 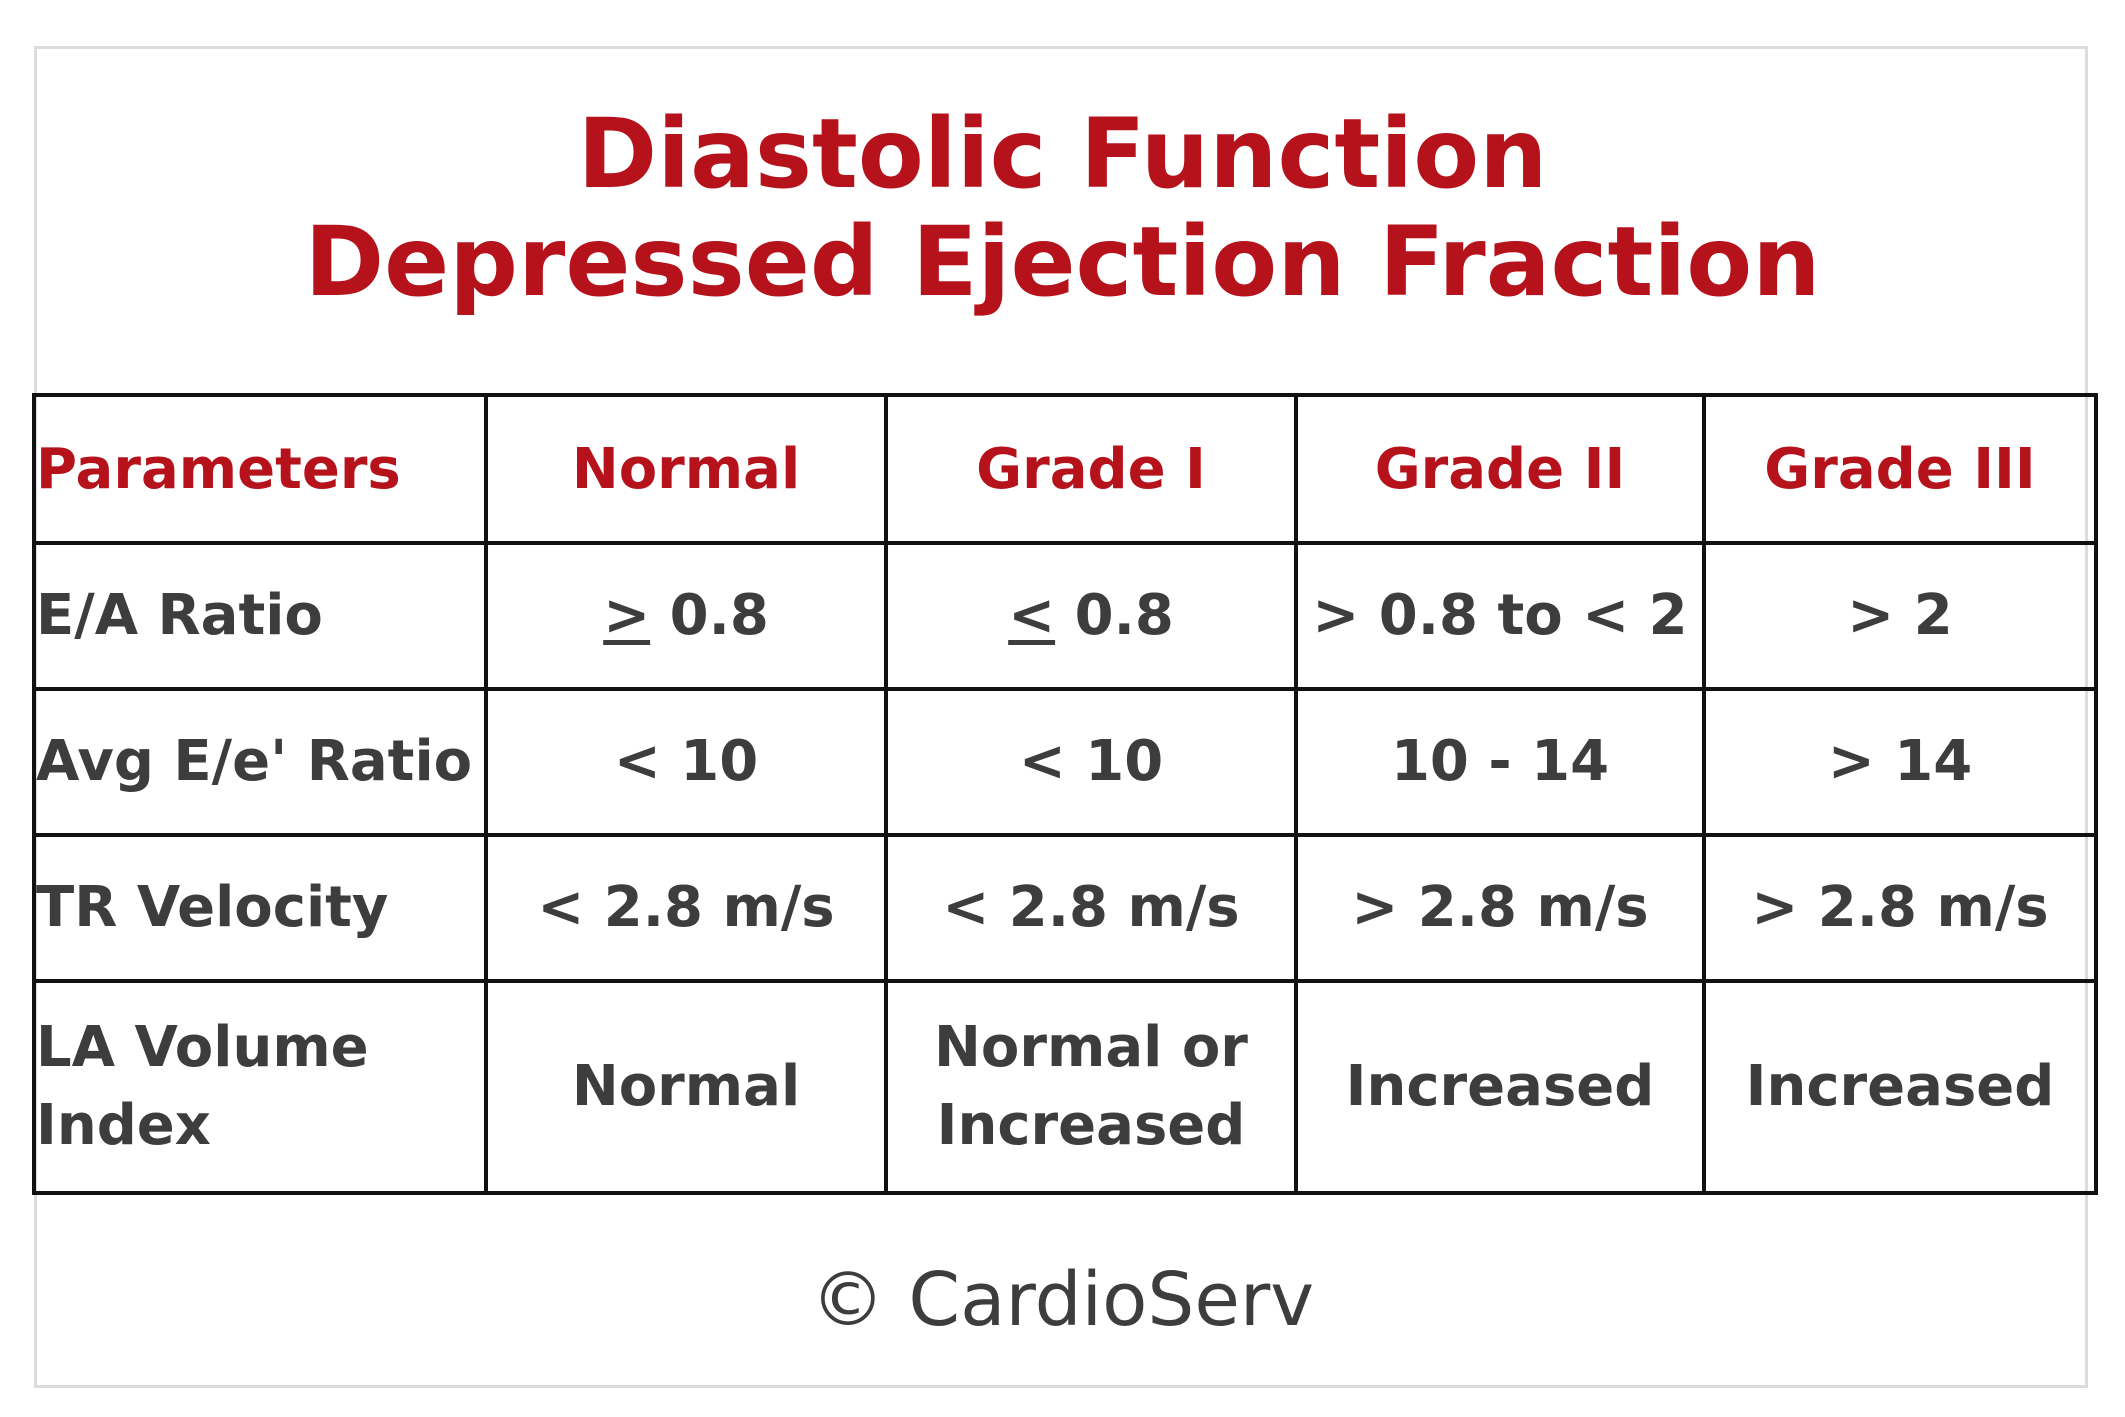 What do you see at coordinates (1500, 616) in the screenshot?
I see `cell-ea-grade-2: > 0.8 to < 2` at bounding box center [1500, 616].